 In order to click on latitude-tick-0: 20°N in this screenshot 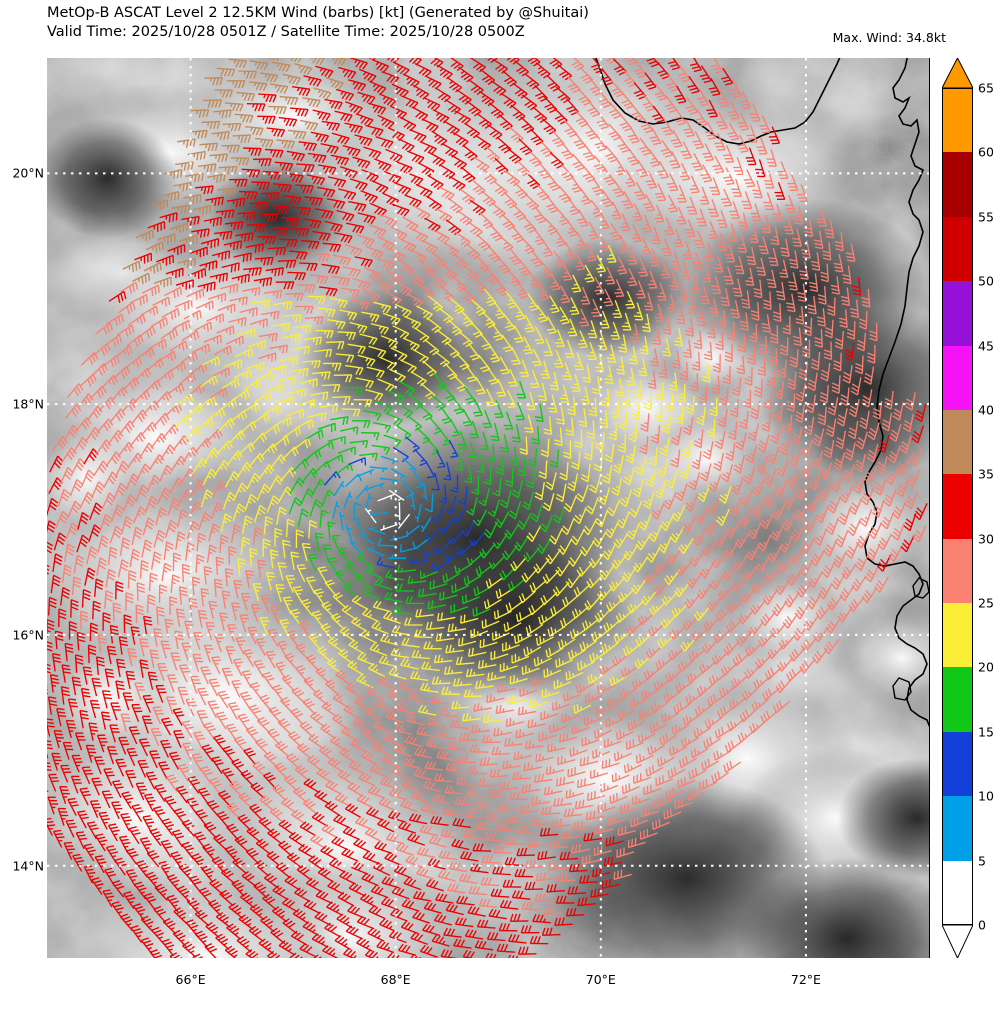, I will do `click(28, 173)`.